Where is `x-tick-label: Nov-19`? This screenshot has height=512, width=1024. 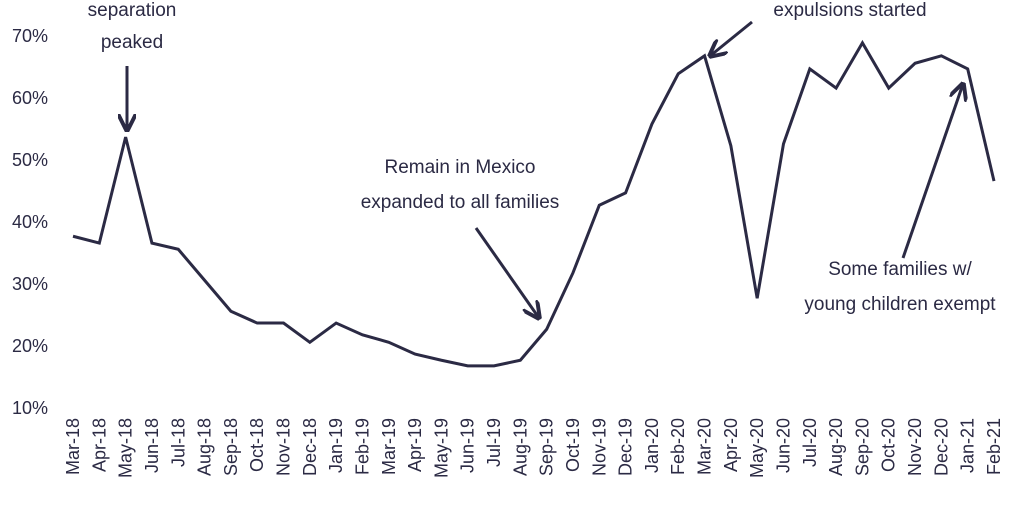
x-tick-label: Nov-19 is located at coordinates (599, 447).